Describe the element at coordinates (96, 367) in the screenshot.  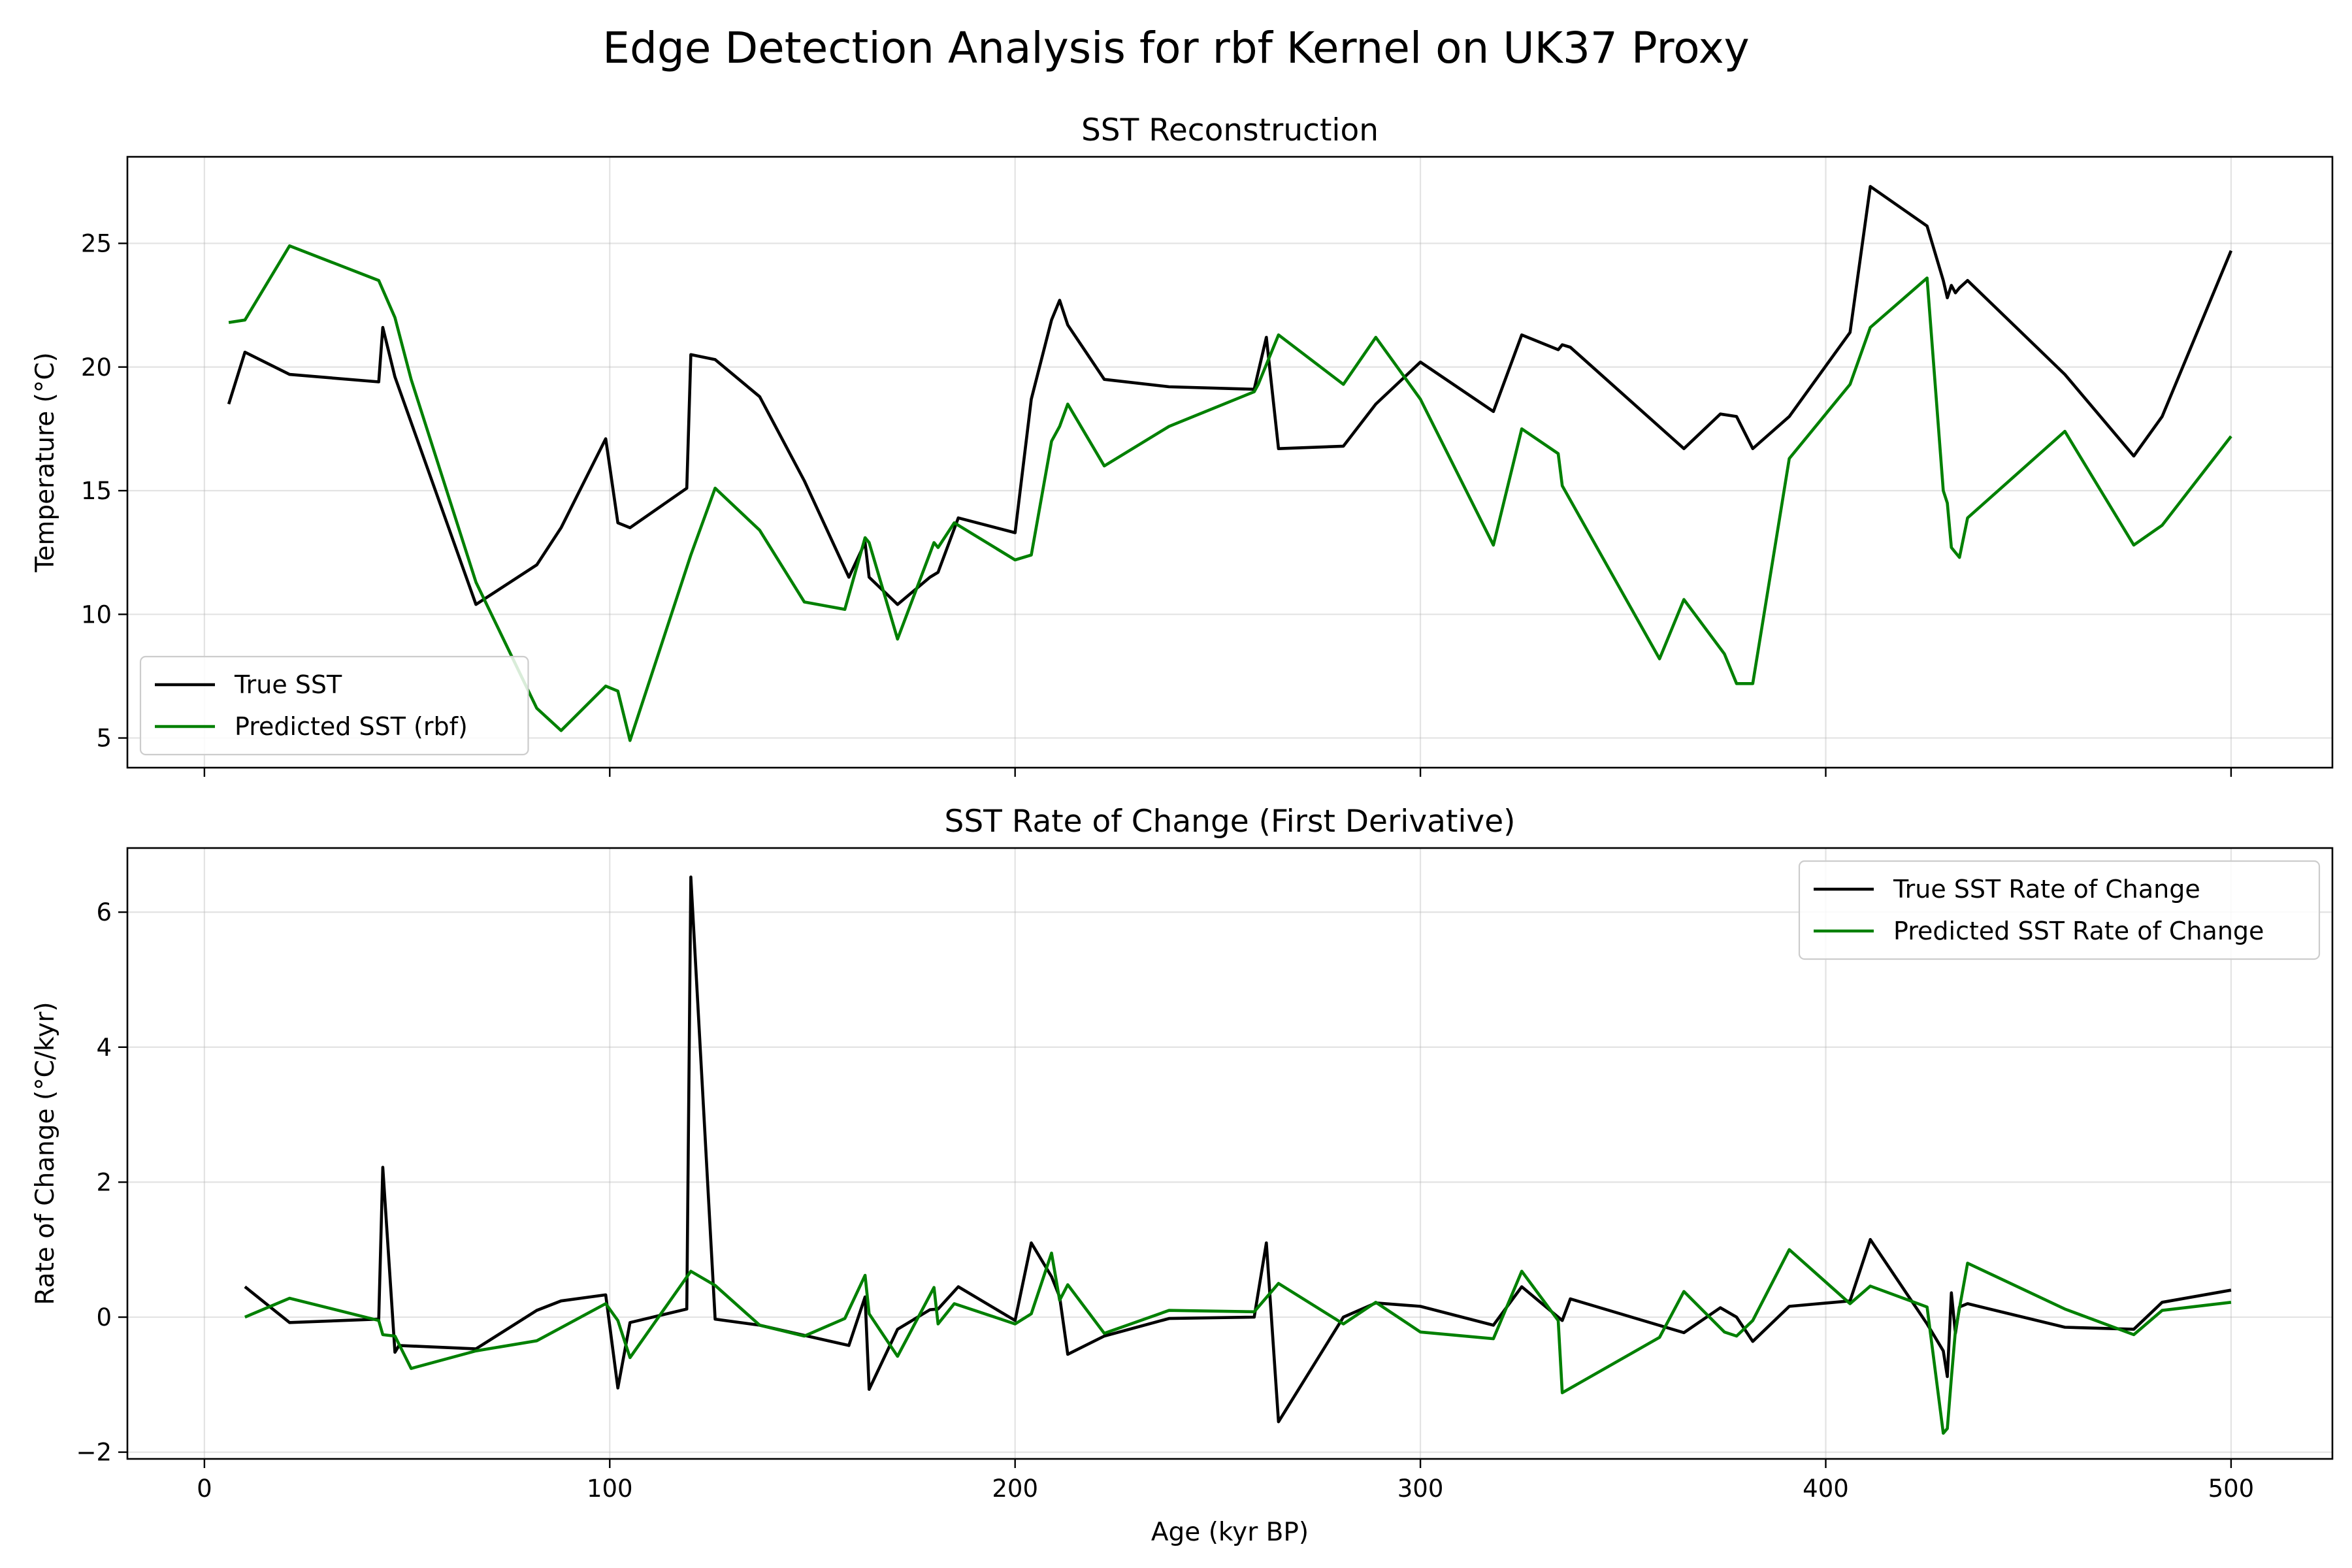
I see `y-tick-label: 20` at that location.